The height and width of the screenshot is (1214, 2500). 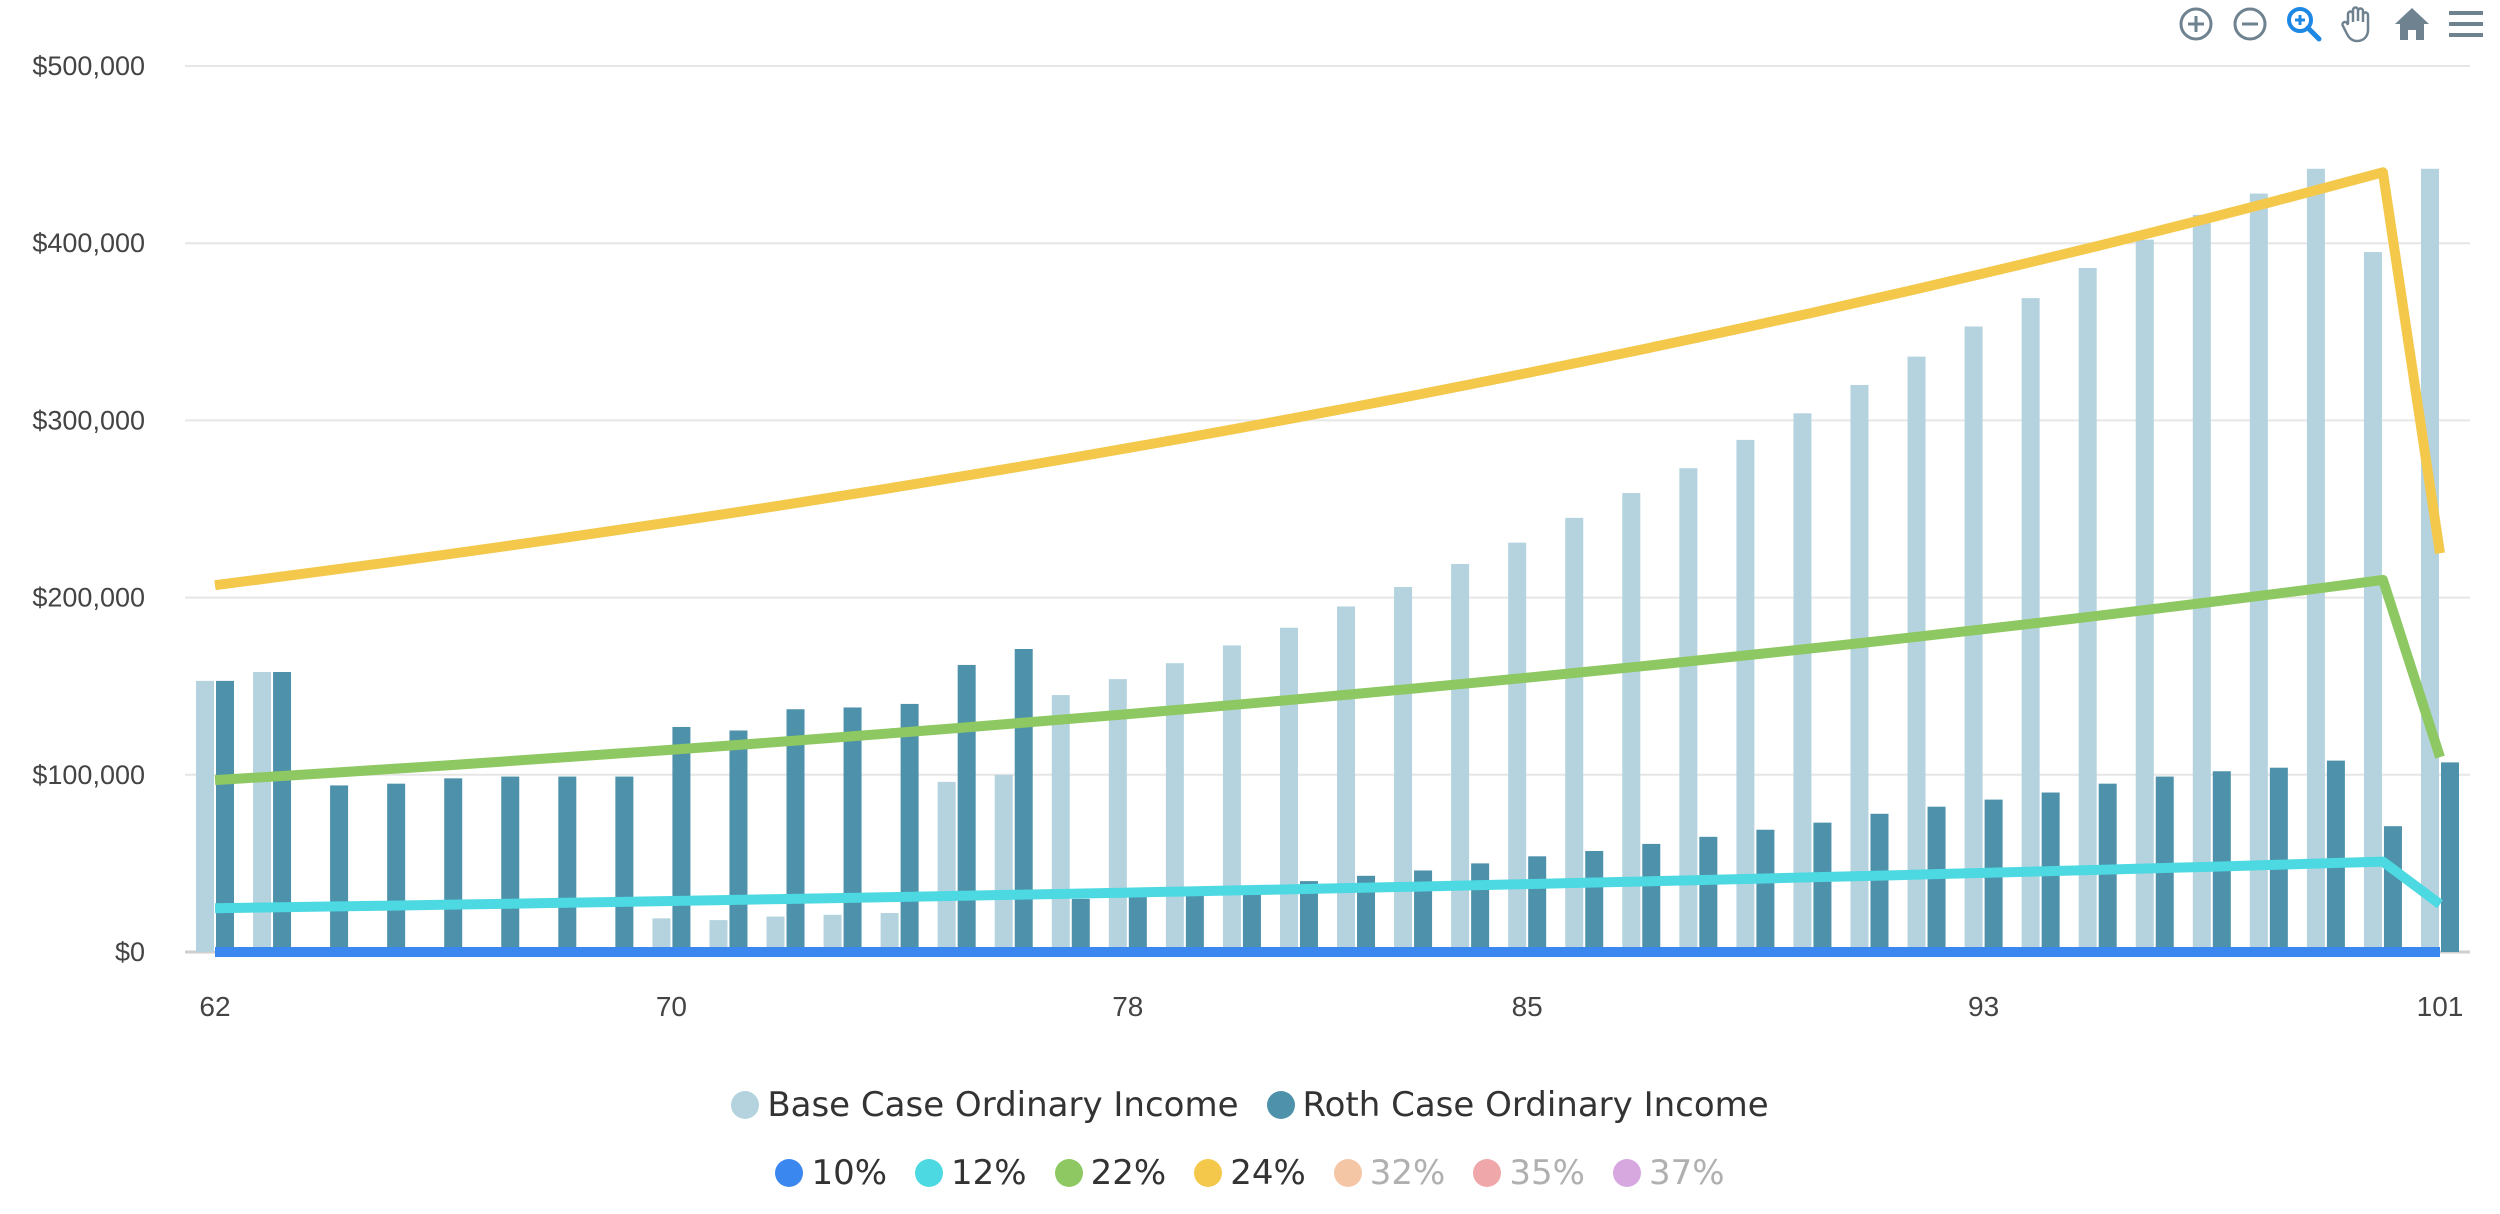 I want to click on menu-button, so click(x=2466, y=24).